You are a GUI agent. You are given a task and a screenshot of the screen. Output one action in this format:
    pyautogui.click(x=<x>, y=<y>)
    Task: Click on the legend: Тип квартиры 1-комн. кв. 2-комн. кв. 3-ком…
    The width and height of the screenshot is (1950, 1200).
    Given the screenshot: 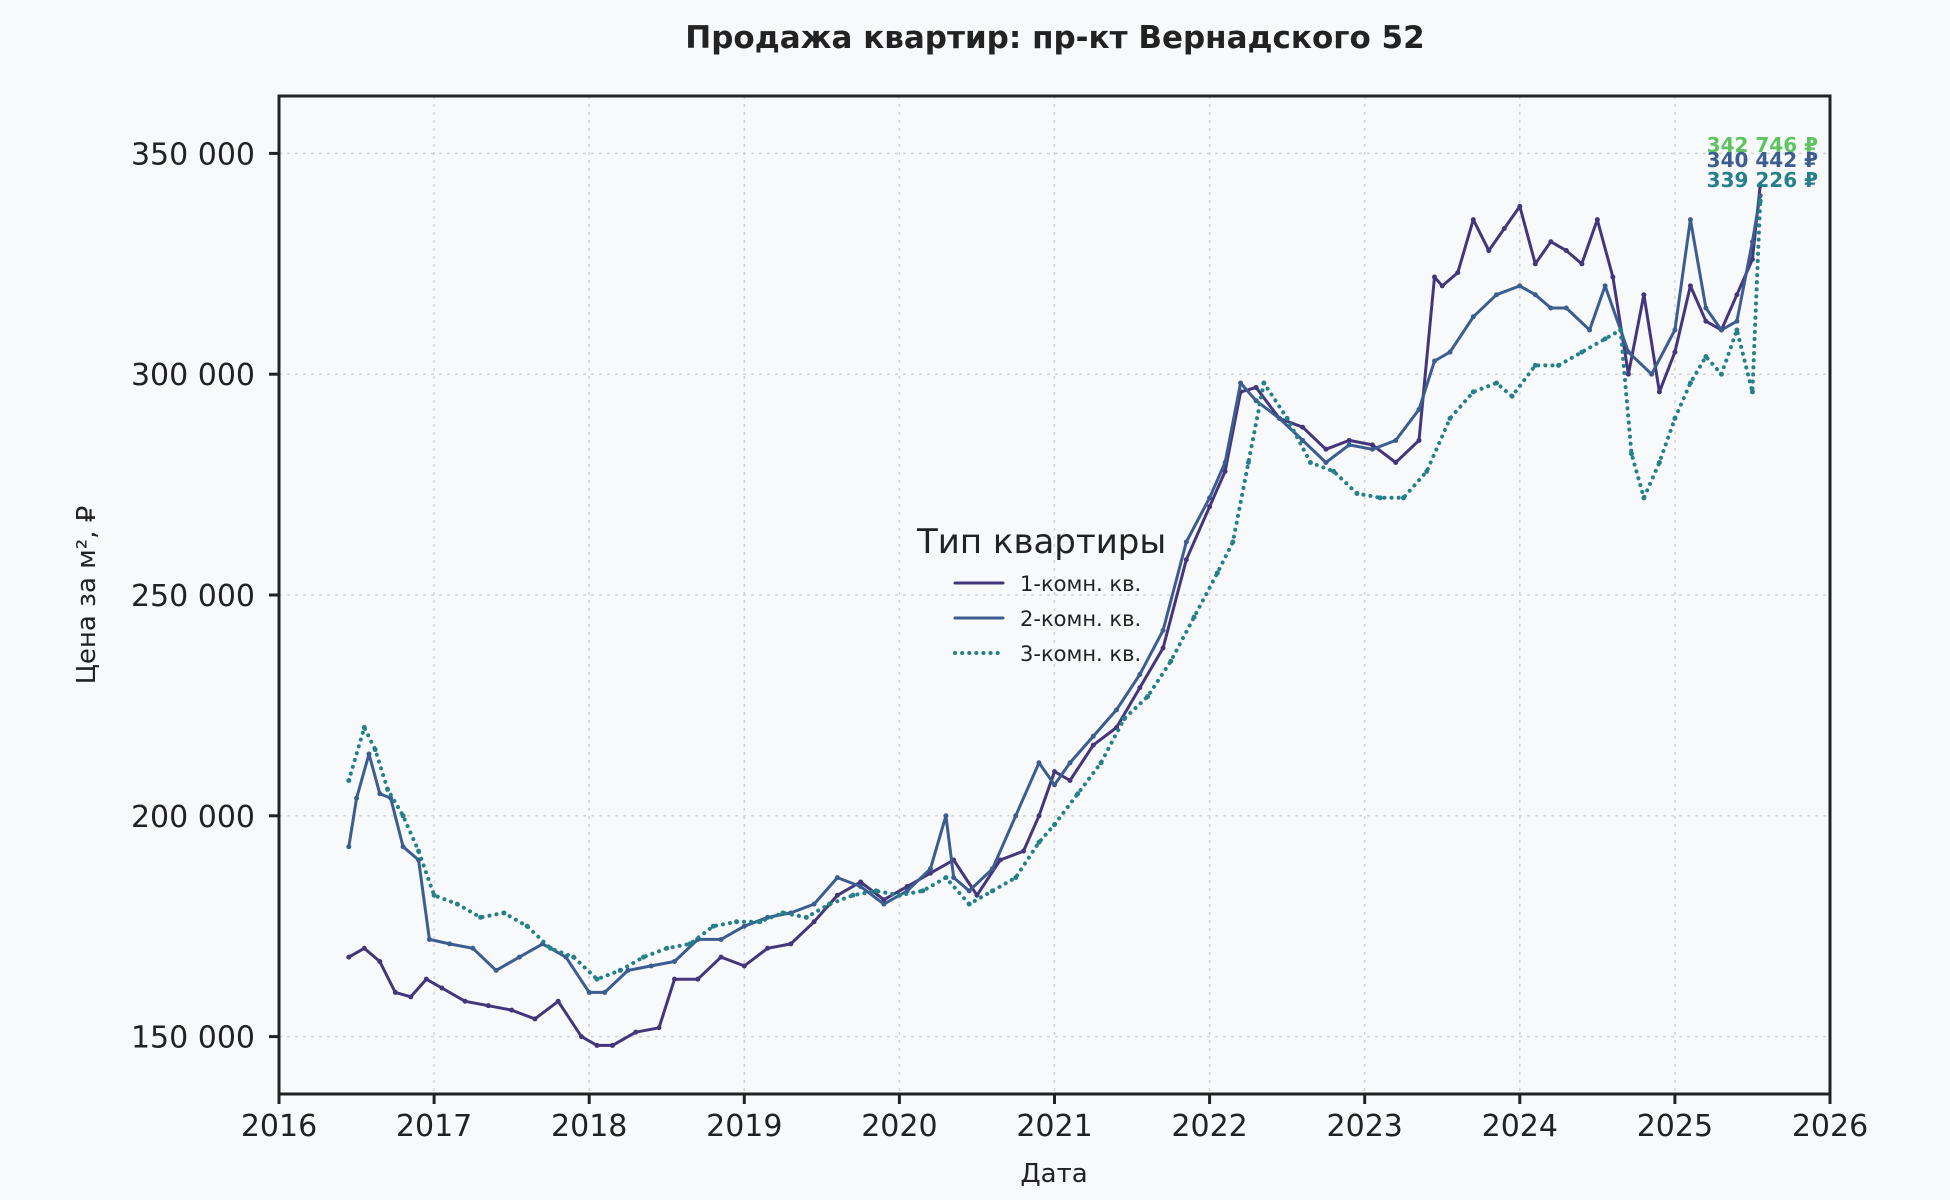 What is the action you would take?
    pyautogui.click(x=1041, y=594)
    